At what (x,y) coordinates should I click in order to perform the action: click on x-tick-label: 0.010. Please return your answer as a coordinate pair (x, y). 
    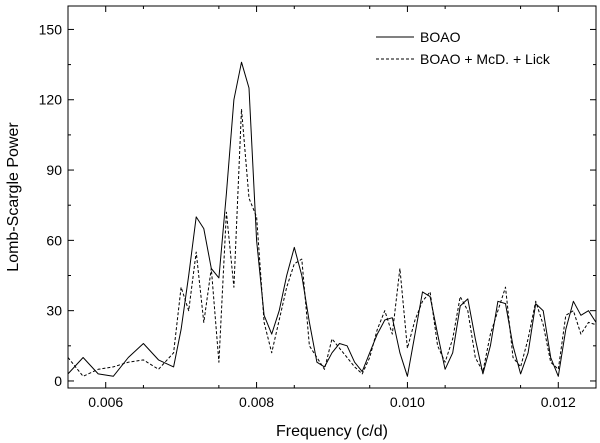
    Looking at the image, I should click on (407, 402).